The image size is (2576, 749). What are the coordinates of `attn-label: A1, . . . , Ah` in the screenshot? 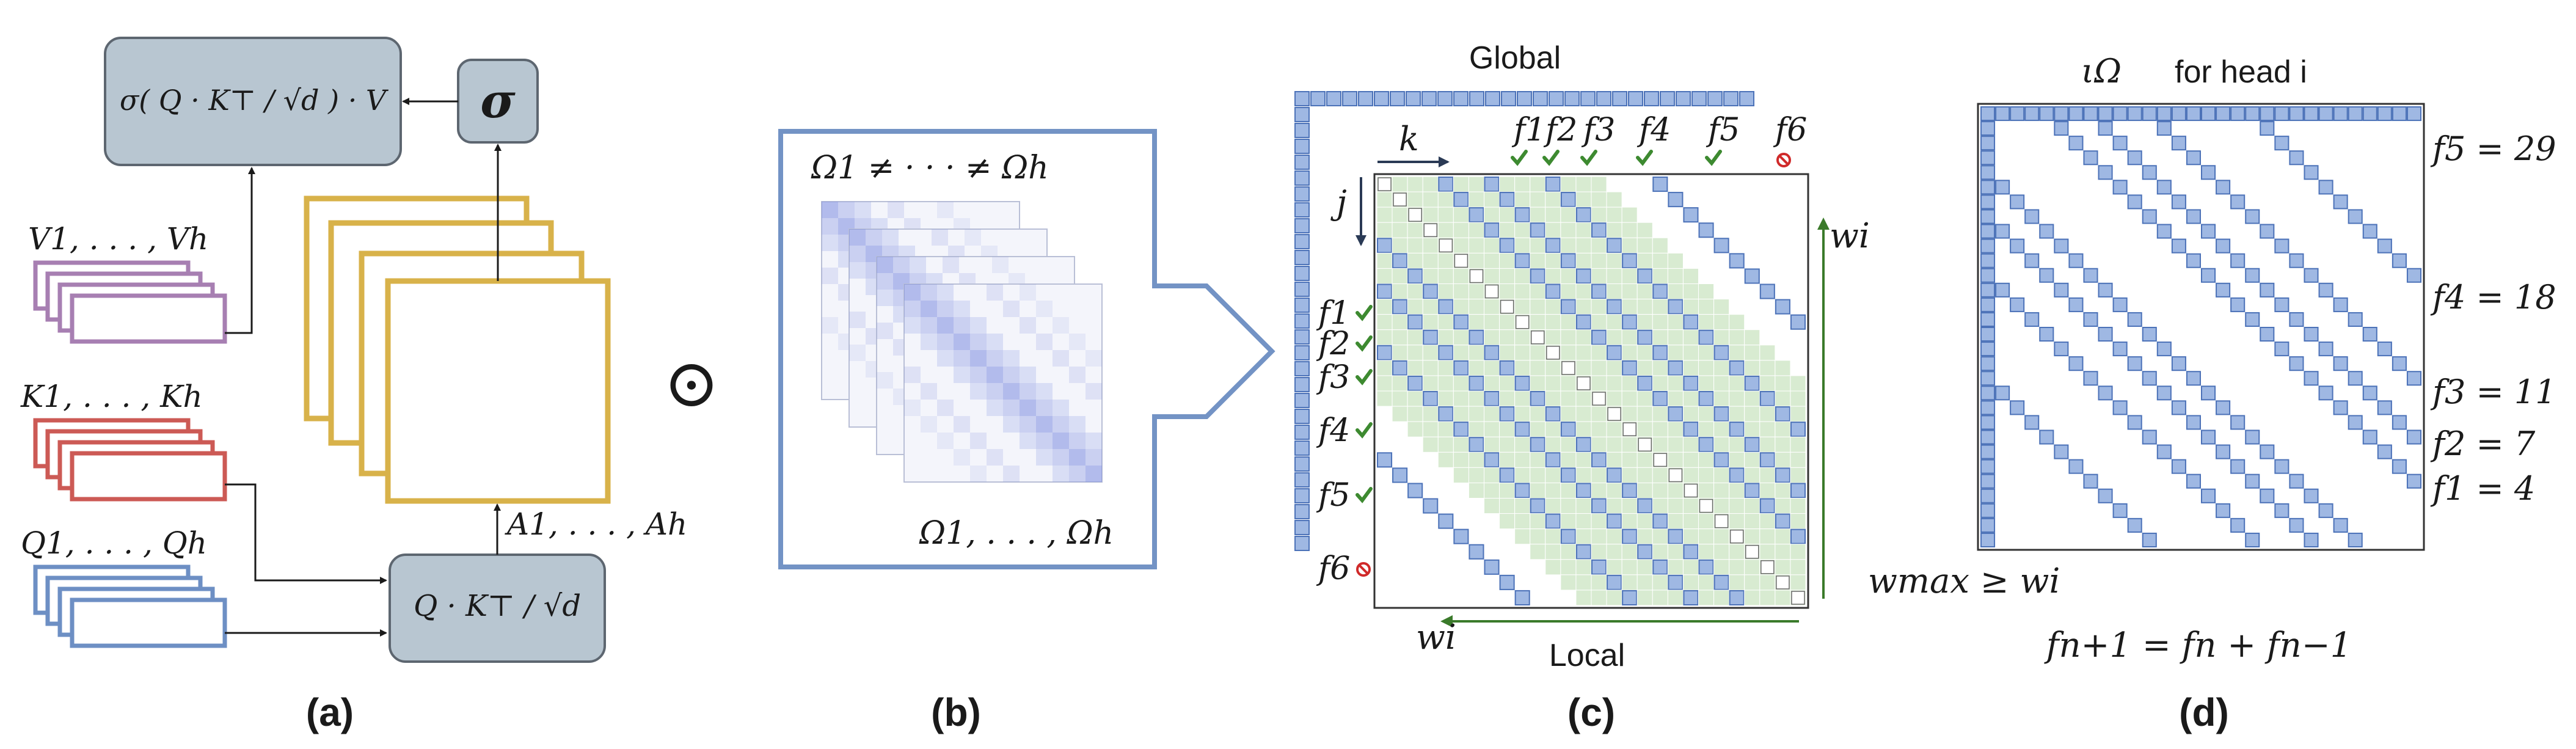 It's located at (596, 524).